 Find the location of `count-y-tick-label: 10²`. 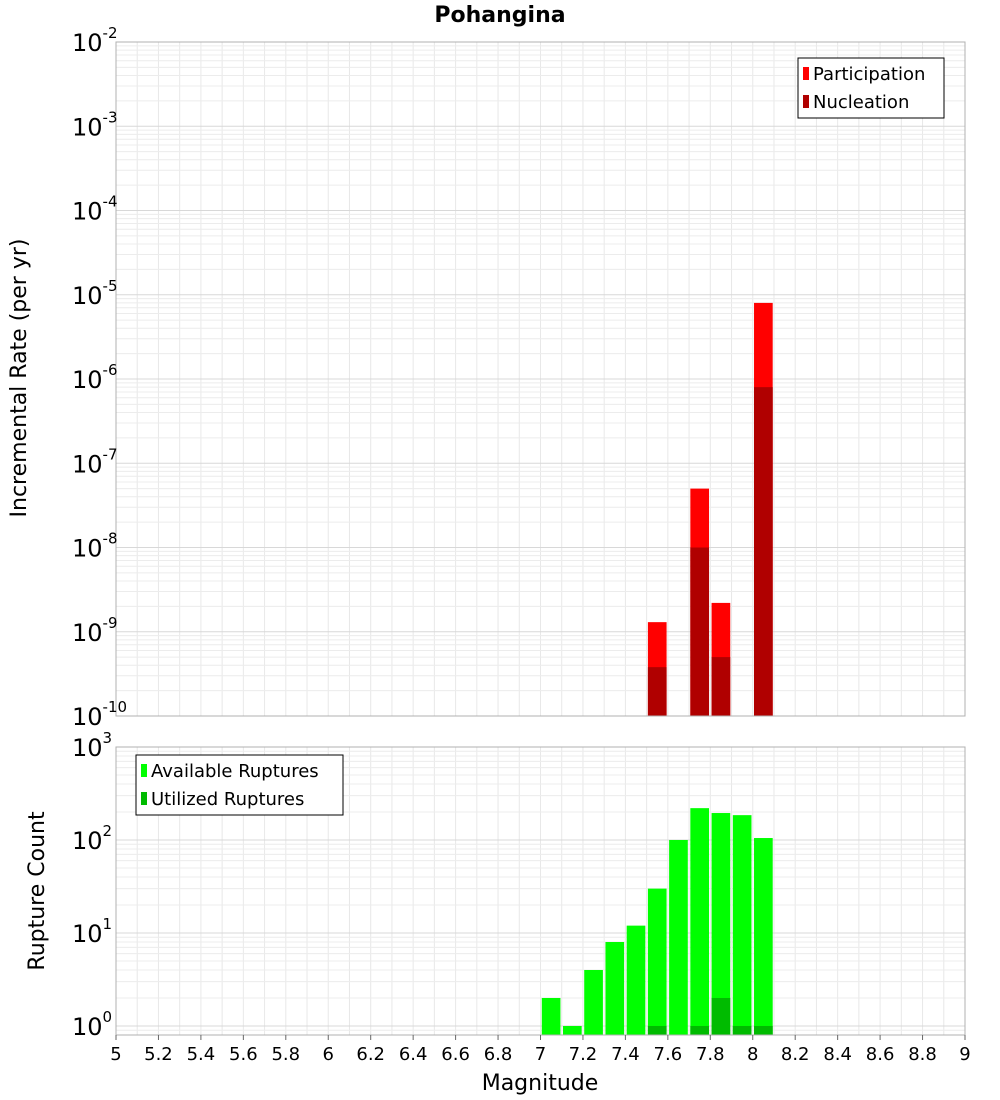

count-y-tick-label: 10² is located at coordinates (92, 838).